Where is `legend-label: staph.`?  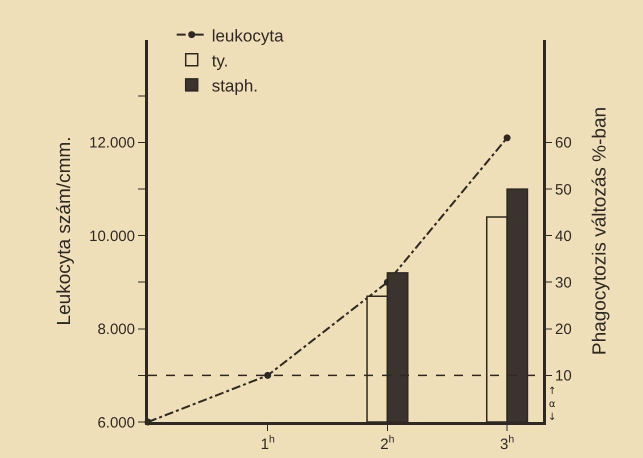
legend-label: staph. is located at coordinates (235, 86).